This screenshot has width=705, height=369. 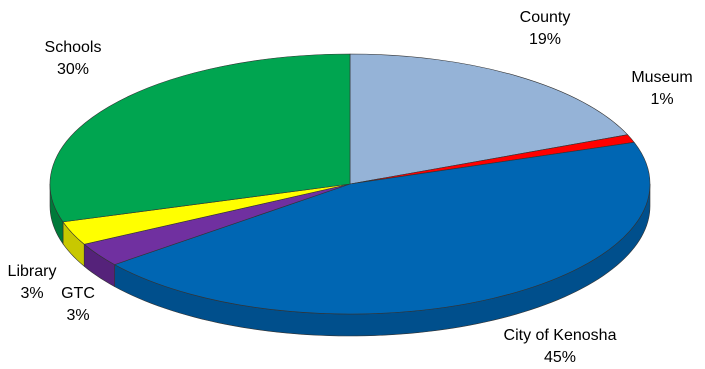 I want to click on slice-label-library: Library 3%, so click(x=32, y=283).